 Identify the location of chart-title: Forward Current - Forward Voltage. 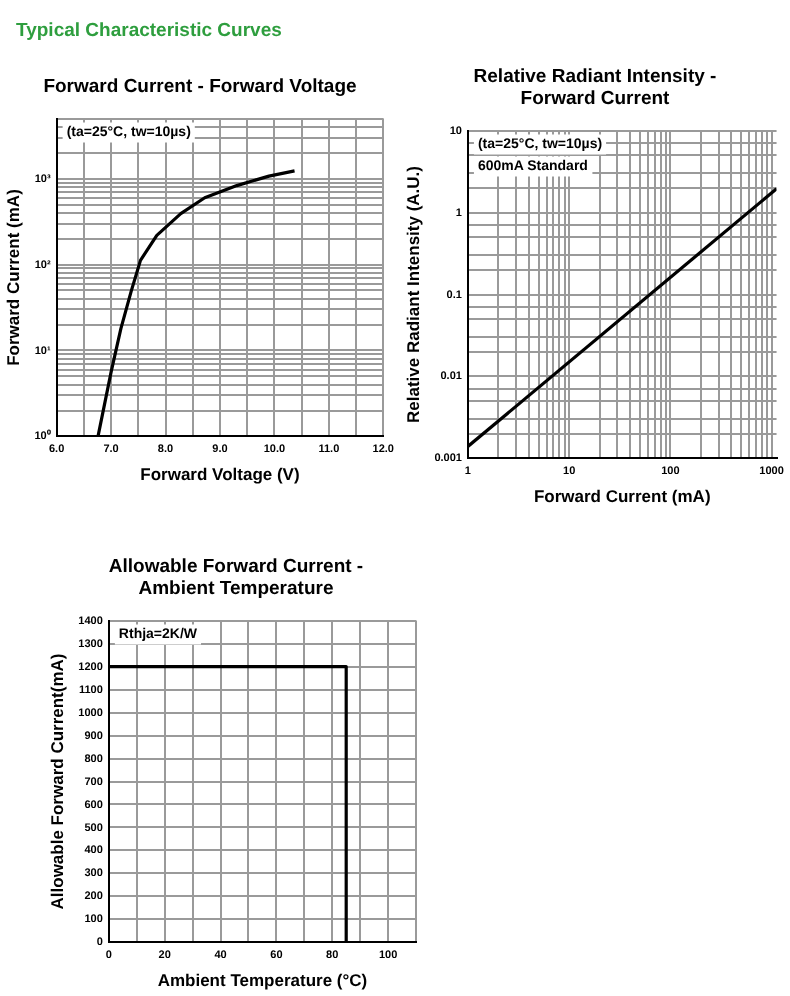
(200, 87).